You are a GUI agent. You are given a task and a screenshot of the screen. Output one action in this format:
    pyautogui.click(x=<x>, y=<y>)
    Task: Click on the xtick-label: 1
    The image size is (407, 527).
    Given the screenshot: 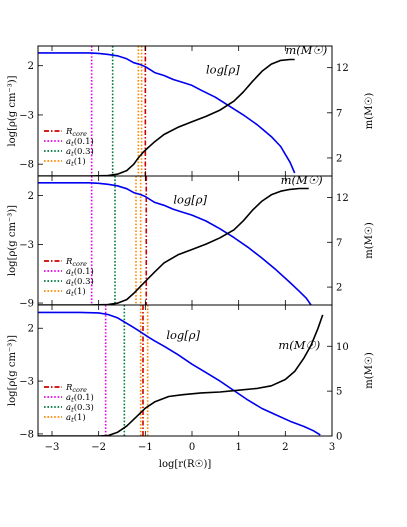 What is the action you would take?
    pyautogui.click(x=238, y=447)
    